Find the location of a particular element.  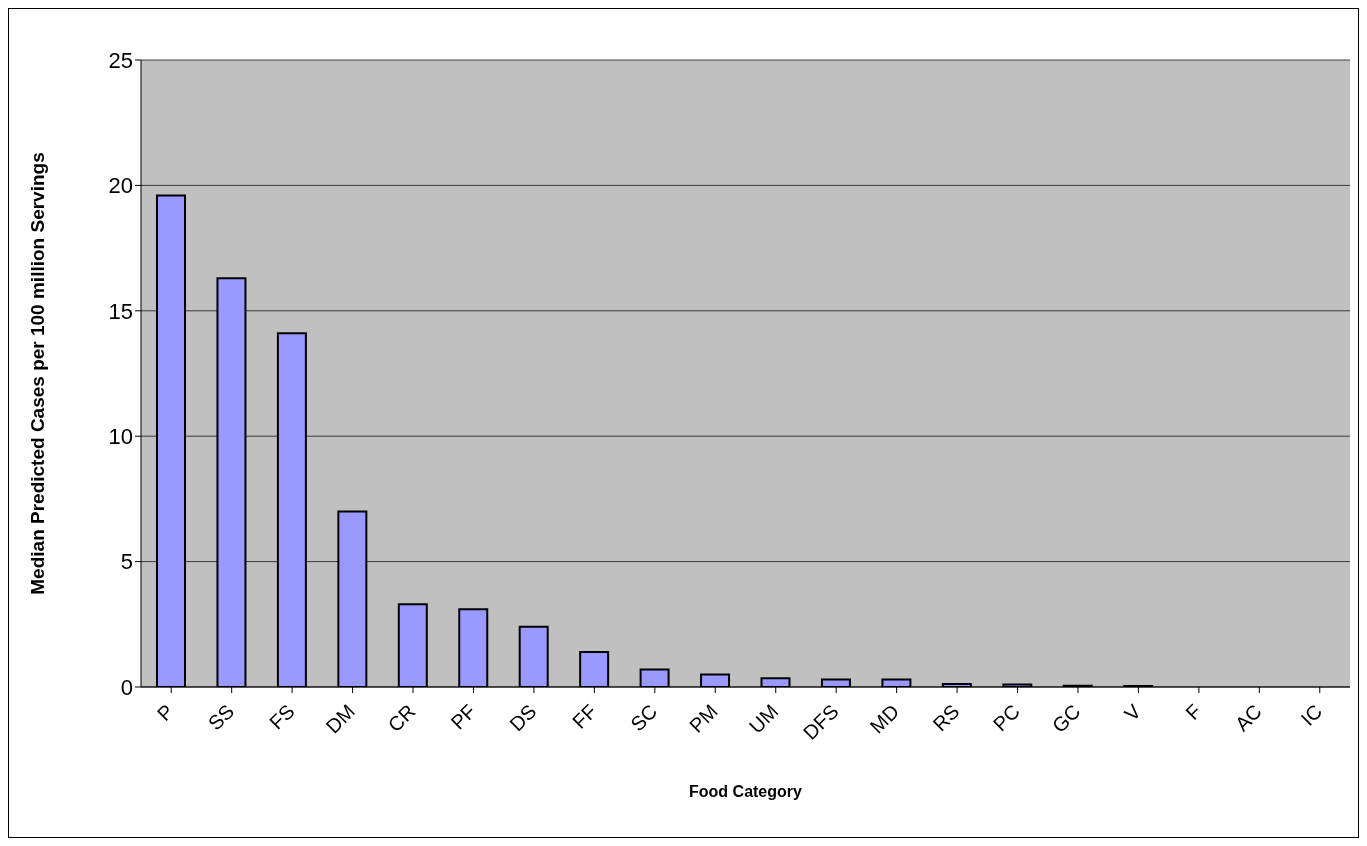

x-tick-label: UM is located at coordinates (763, 719).